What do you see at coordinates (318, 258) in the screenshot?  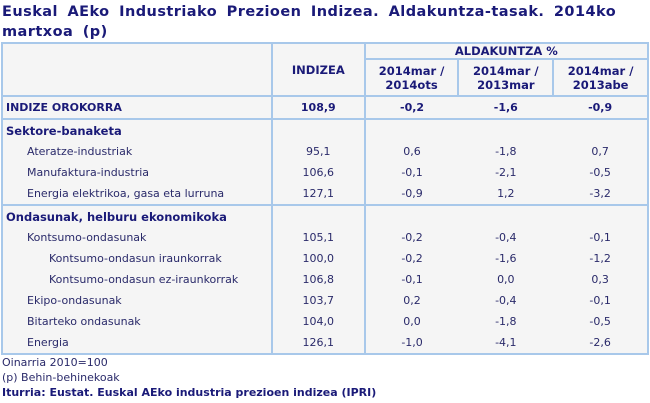 I see `index-value: 100,0` at bounding box center [318, 258].